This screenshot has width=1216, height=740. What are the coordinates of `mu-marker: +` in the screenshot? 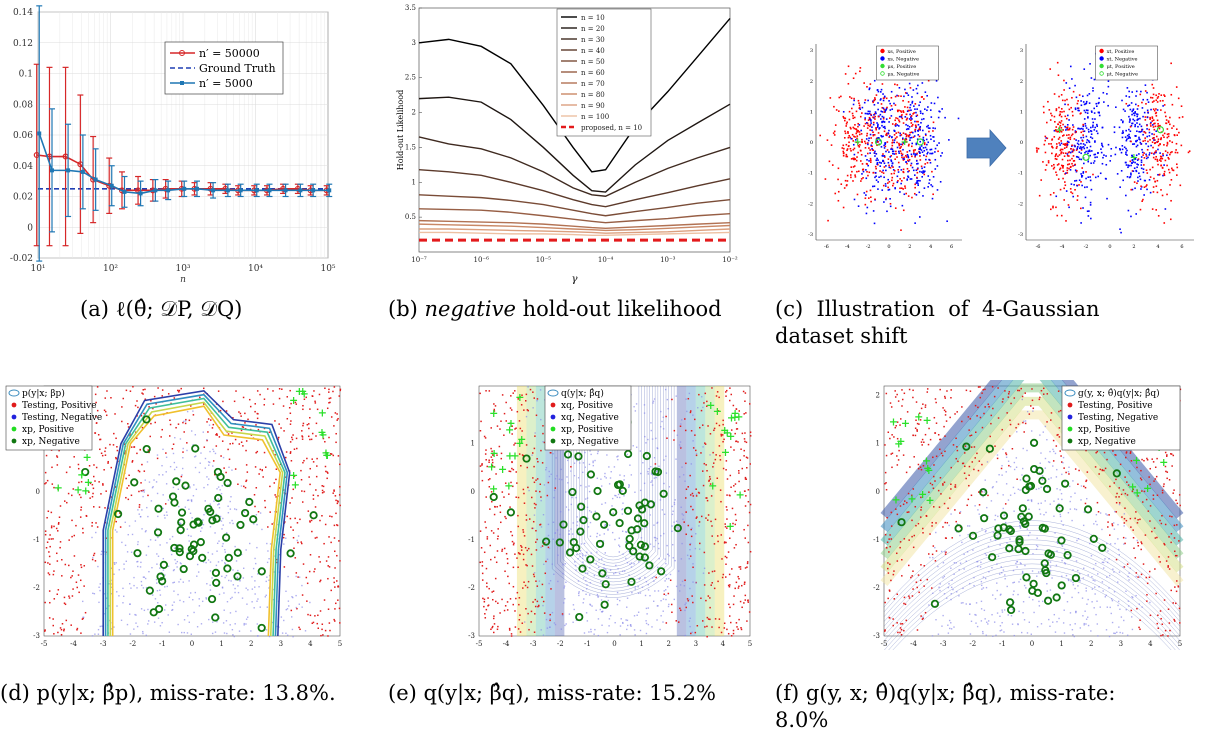 It's located at (904, 142).